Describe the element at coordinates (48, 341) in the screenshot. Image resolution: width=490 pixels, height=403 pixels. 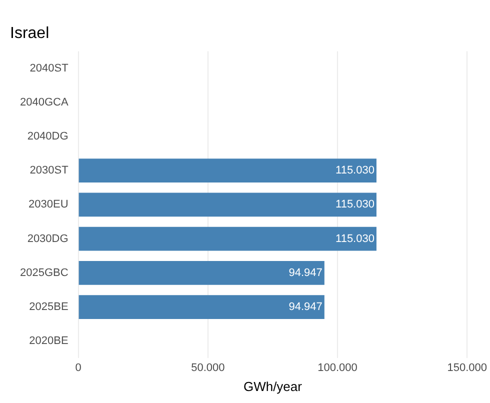
I see `y-tick-label: 2020BE` at that location.